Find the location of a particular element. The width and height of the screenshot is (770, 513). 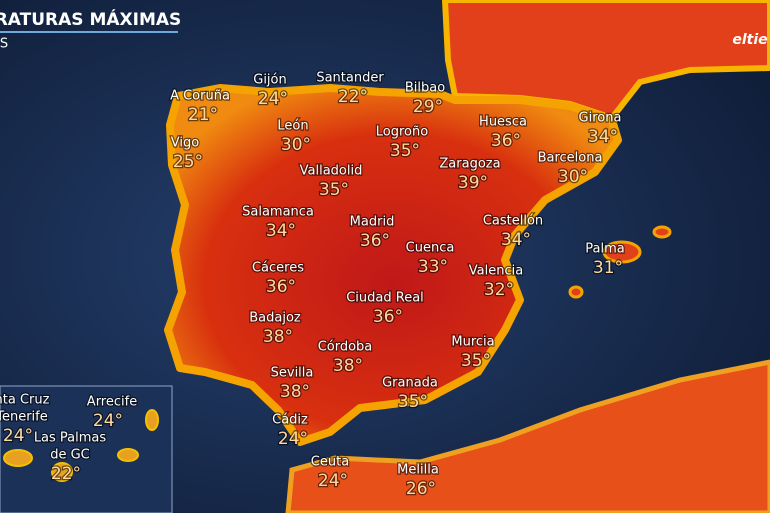

city-name: Palma is located at coordinates (604, 249).